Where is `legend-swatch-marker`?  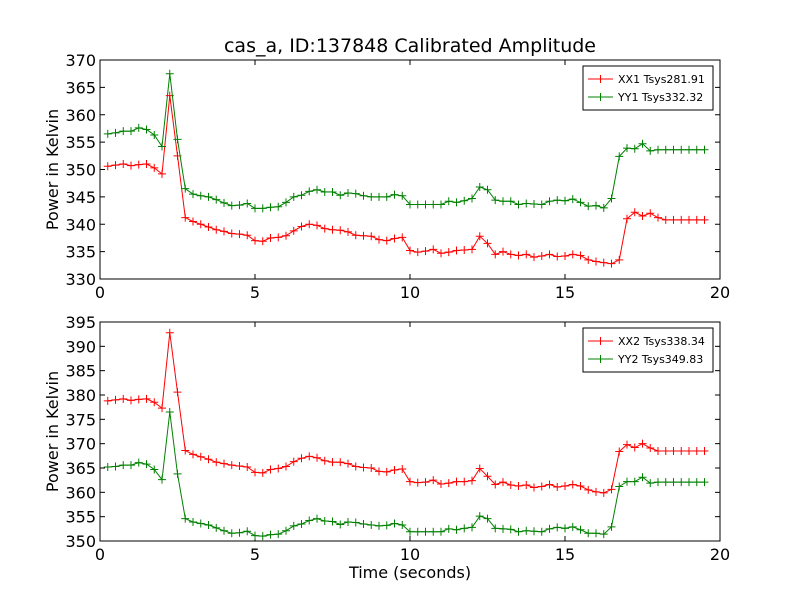 legend-swatch-marker is located at coordinates (600, 79).